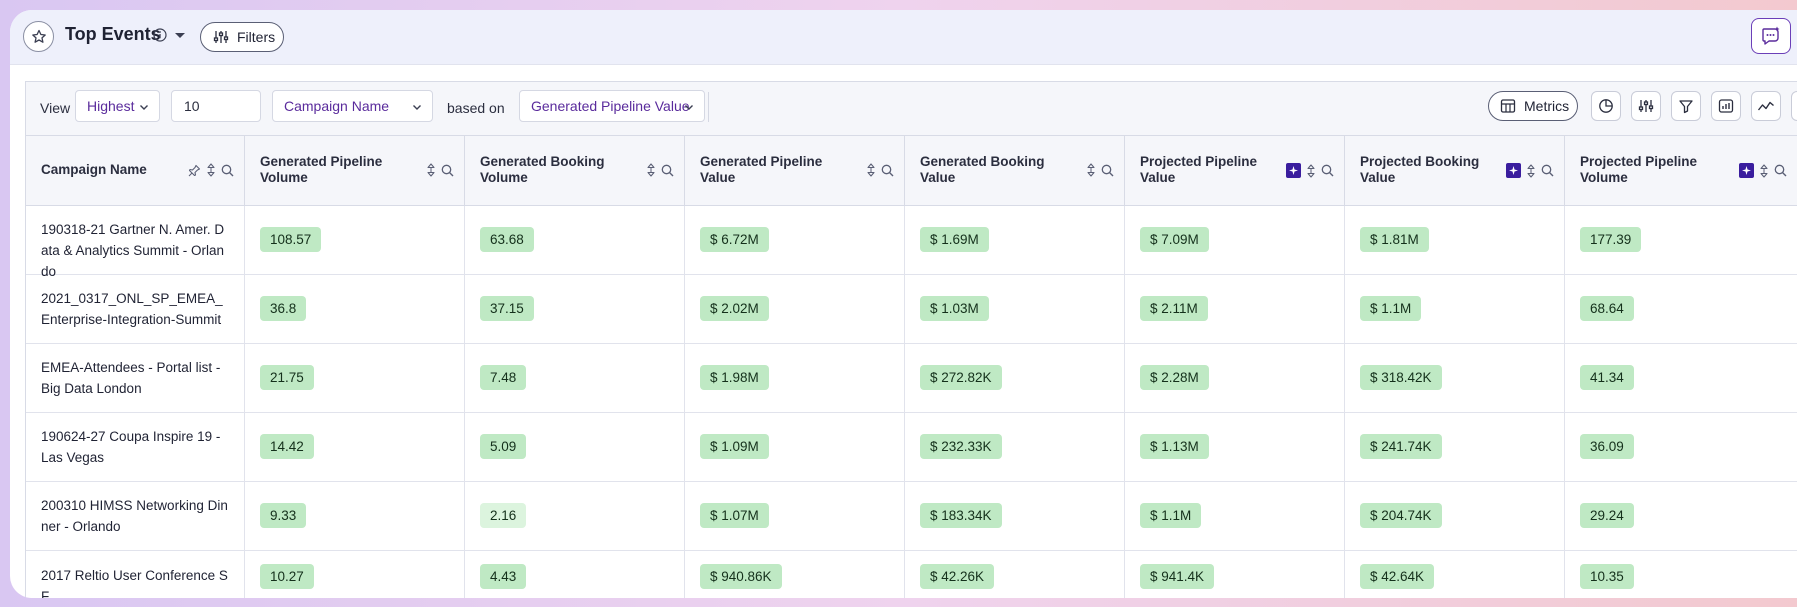 This screenshot has width=1797, height=607. Describe the element at coordinates (1174, 308) in the screenshot. I see `metric-value: $ 2.11M` at that location.